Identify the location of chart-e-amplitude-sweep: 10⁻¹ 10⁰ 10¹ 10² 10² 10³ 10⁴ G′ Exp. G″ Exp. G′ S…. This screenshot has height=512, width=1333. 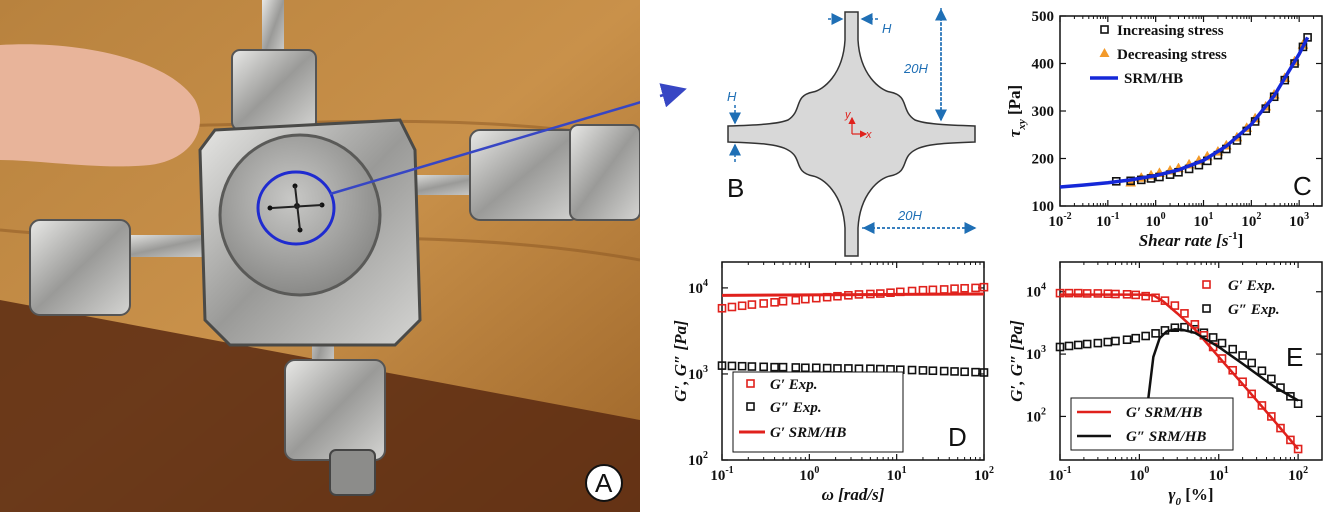
(1165, 384).